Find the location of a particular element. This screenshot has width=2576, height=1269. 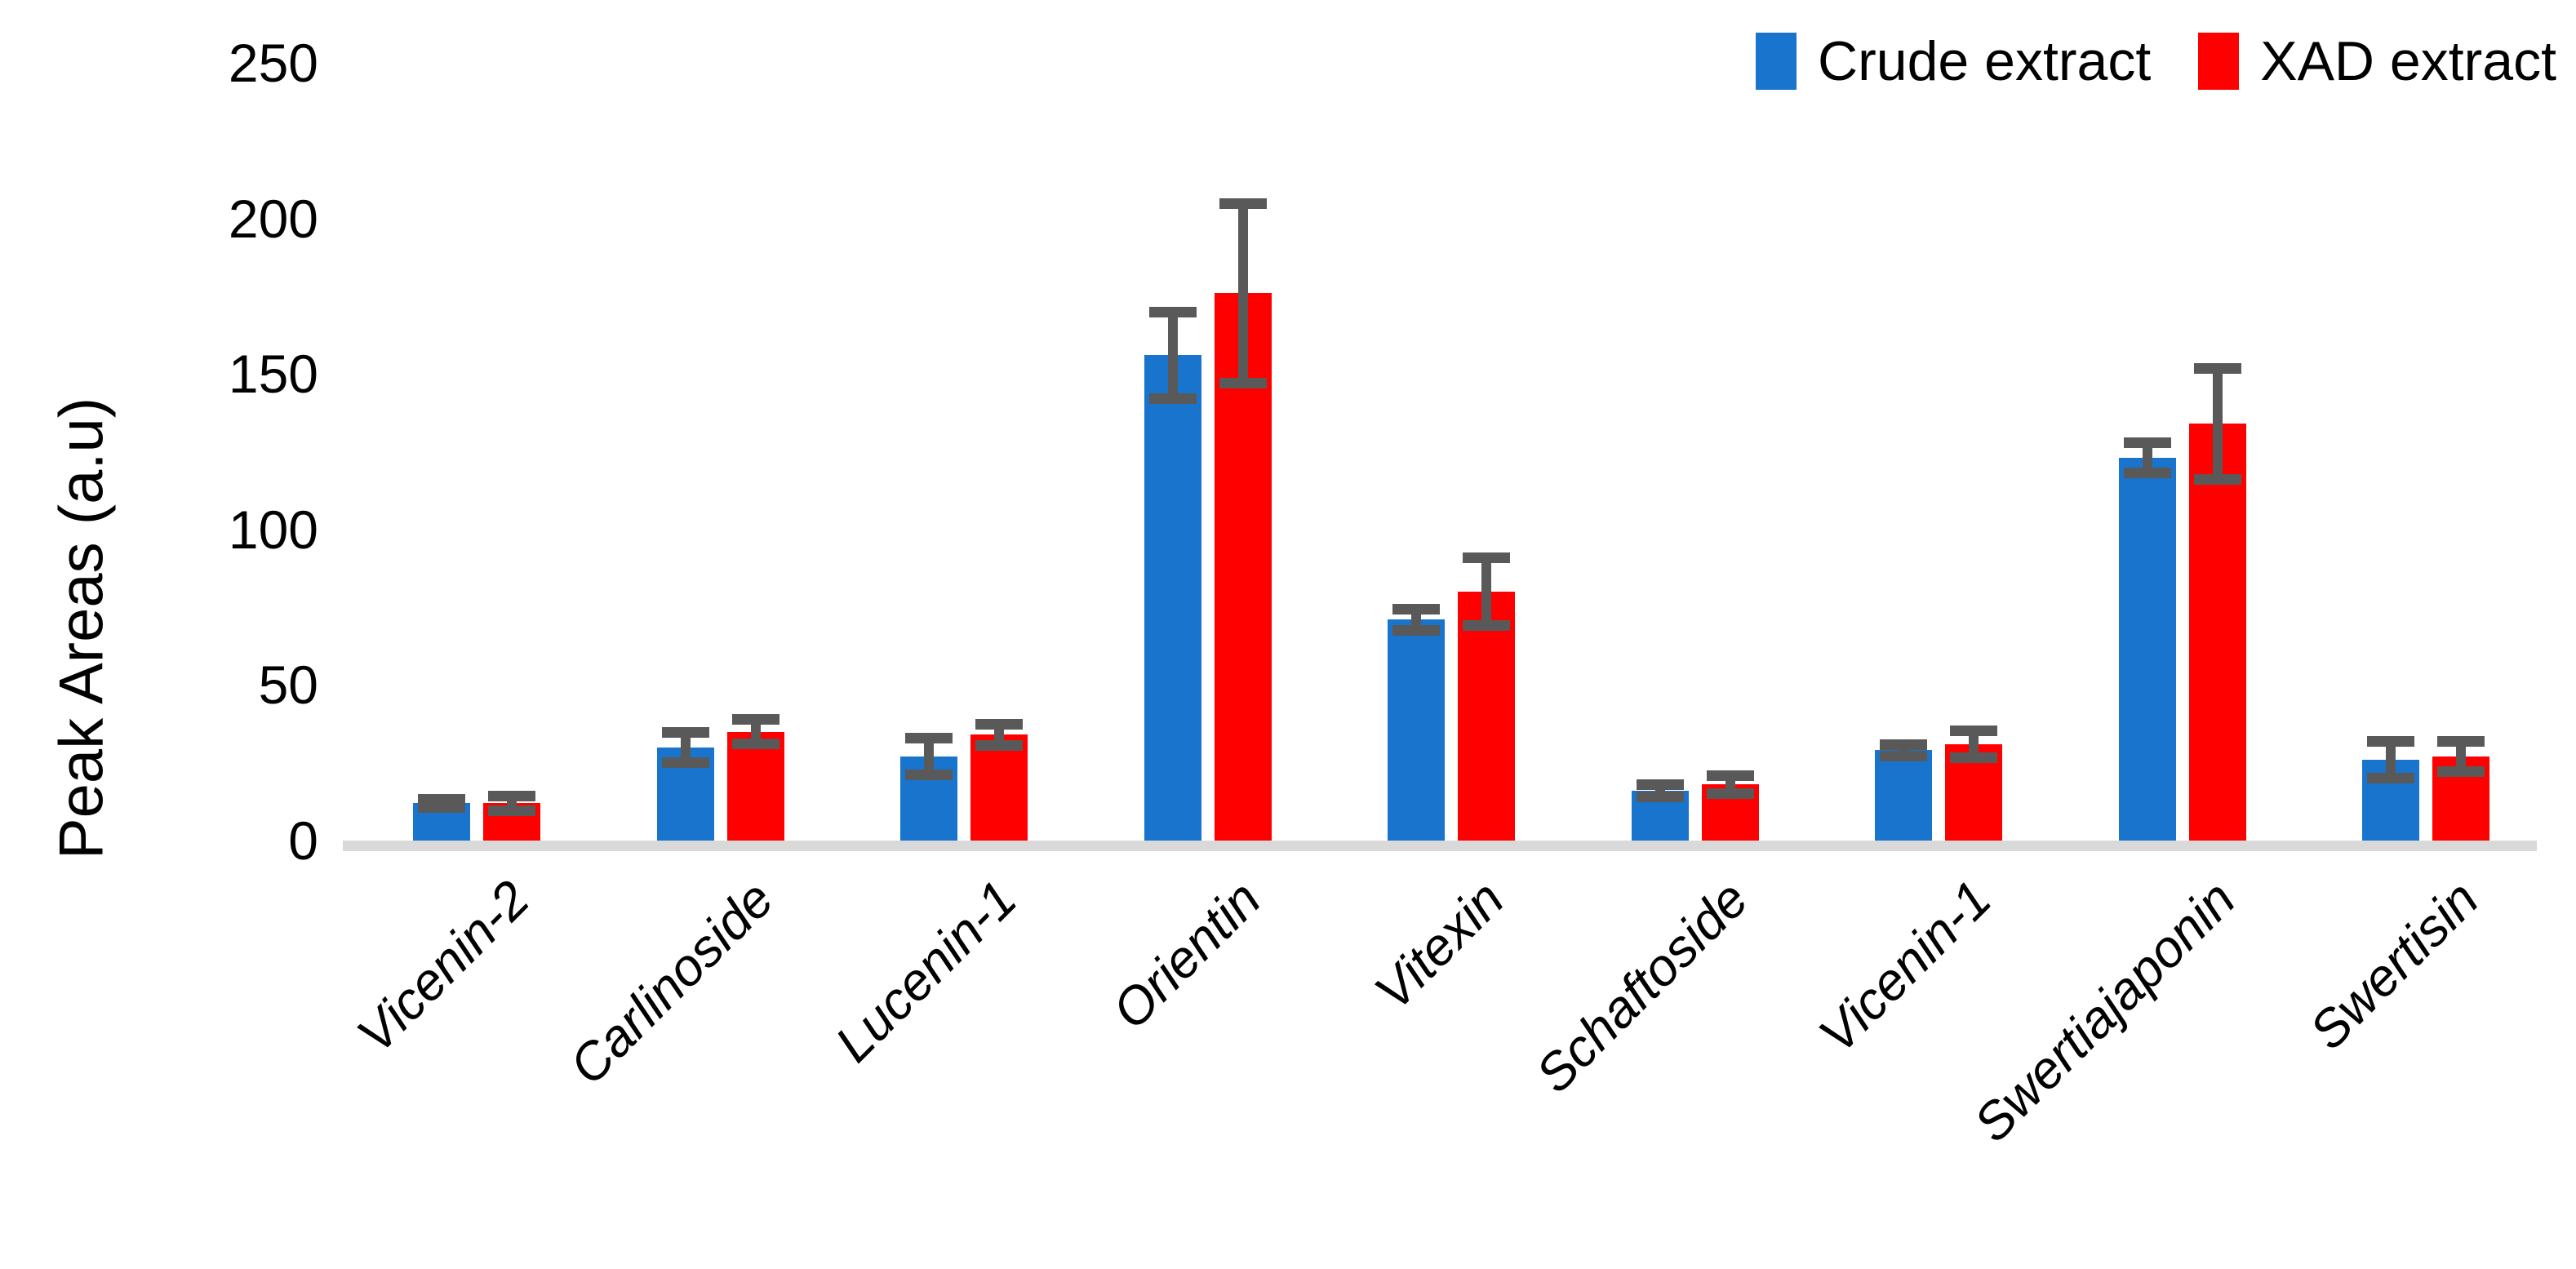

legend-item-crude-extract: Crude extract is located at coordinates (1953, 62).